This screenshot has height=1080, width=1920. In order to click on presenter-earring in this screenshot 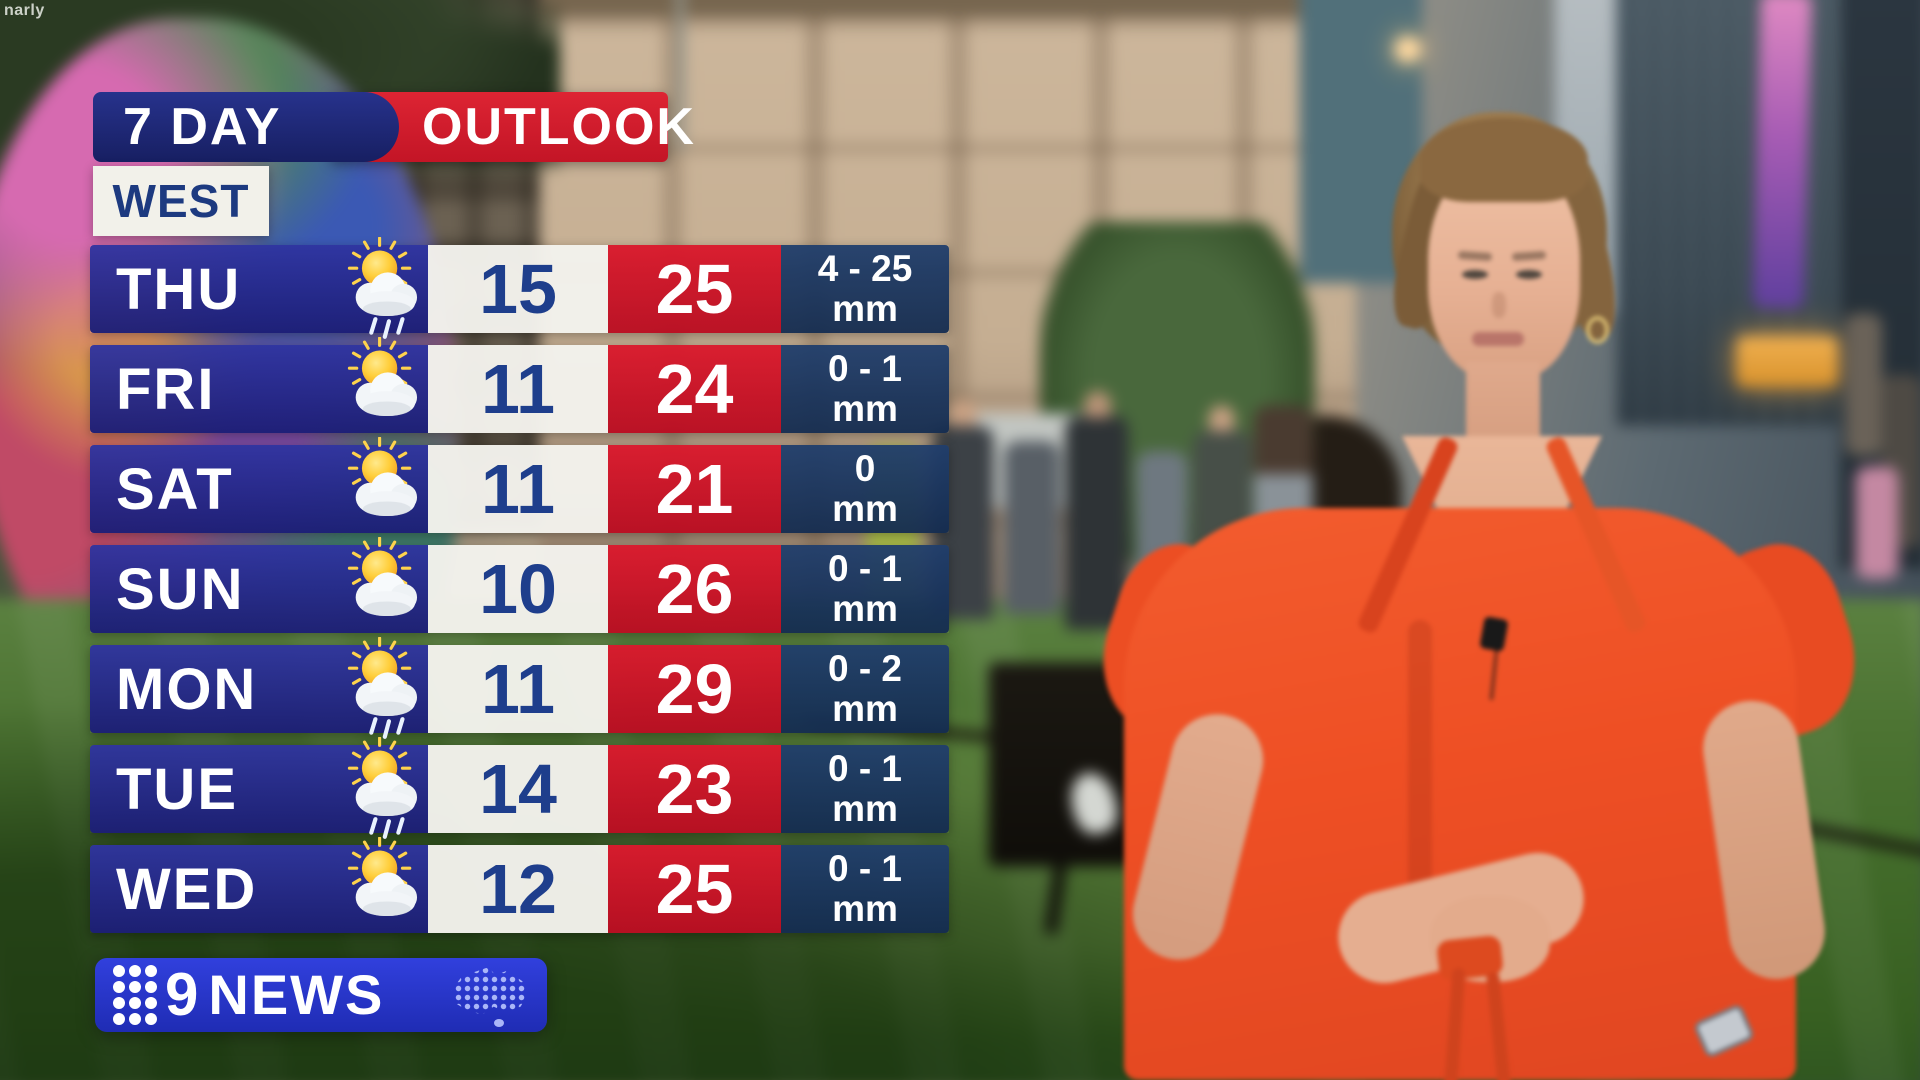, I will do `click(1597, 330)`.